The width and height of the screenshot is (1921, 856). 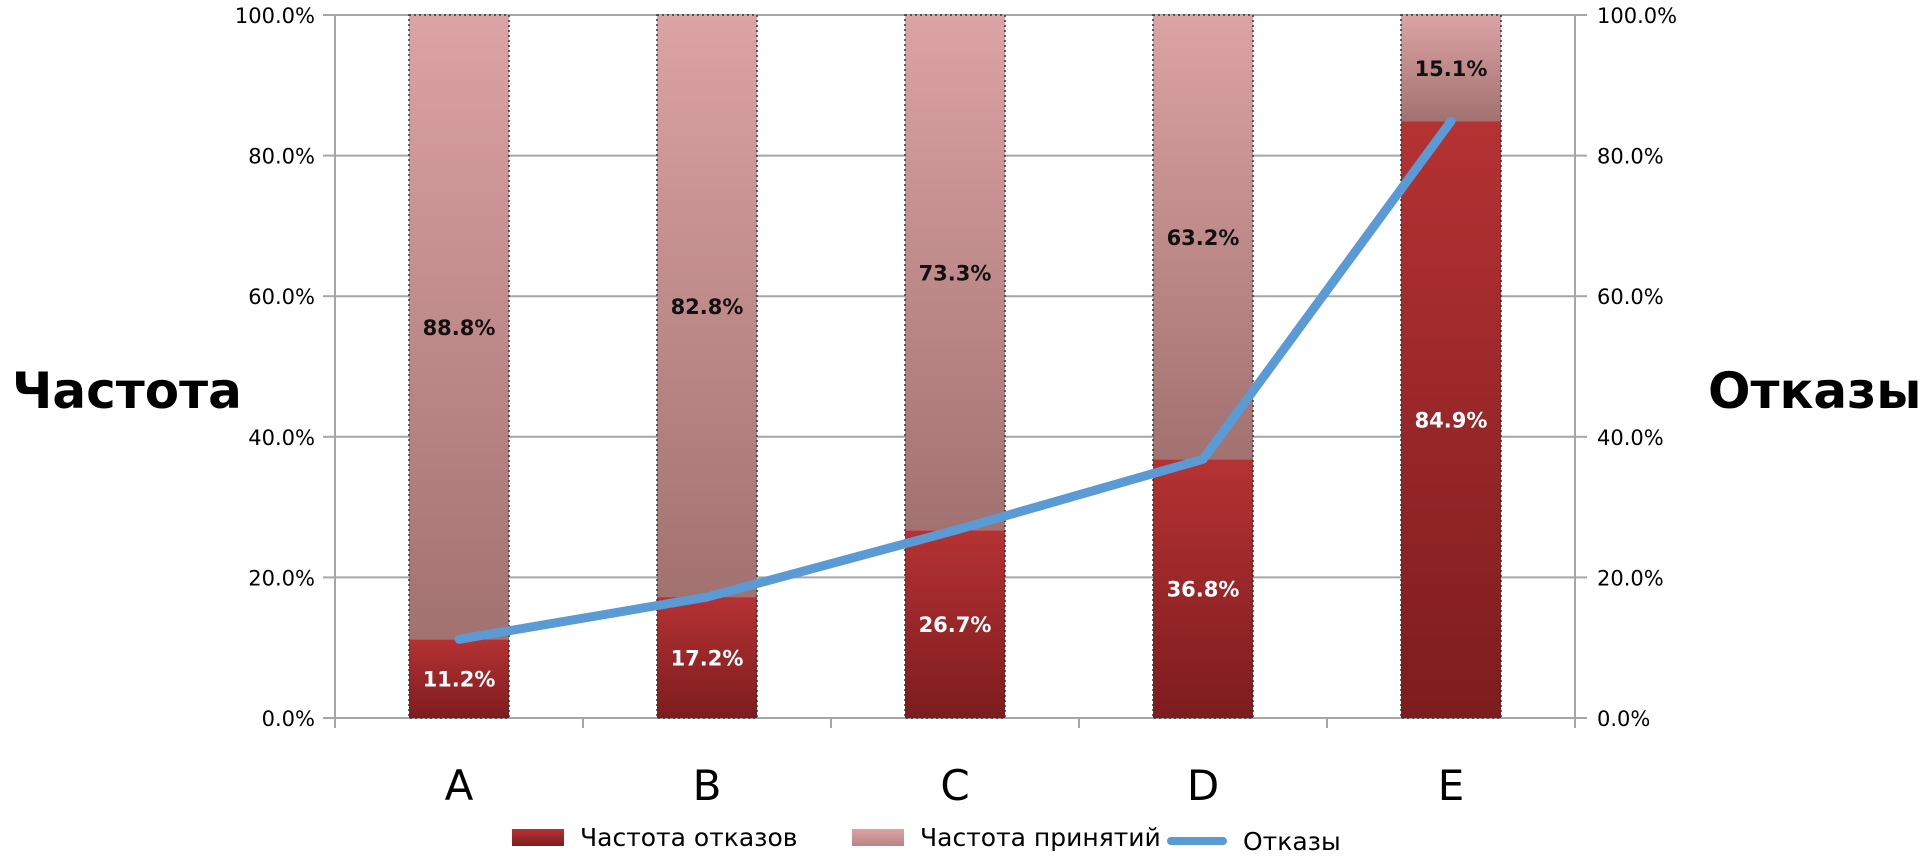 I want to click on data-label-acceptances: 88.8%, so click(x=459, y=328).